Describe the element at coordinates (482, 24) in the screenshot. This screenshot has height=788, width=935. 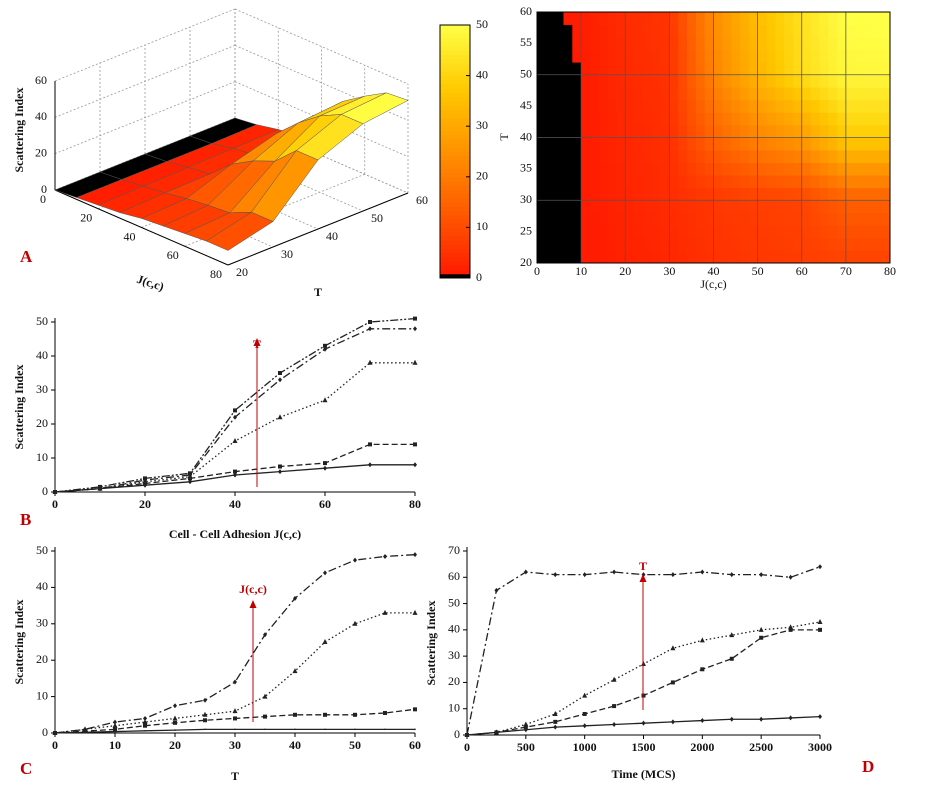
I see `colorbar-tick-label: 50` at that location.